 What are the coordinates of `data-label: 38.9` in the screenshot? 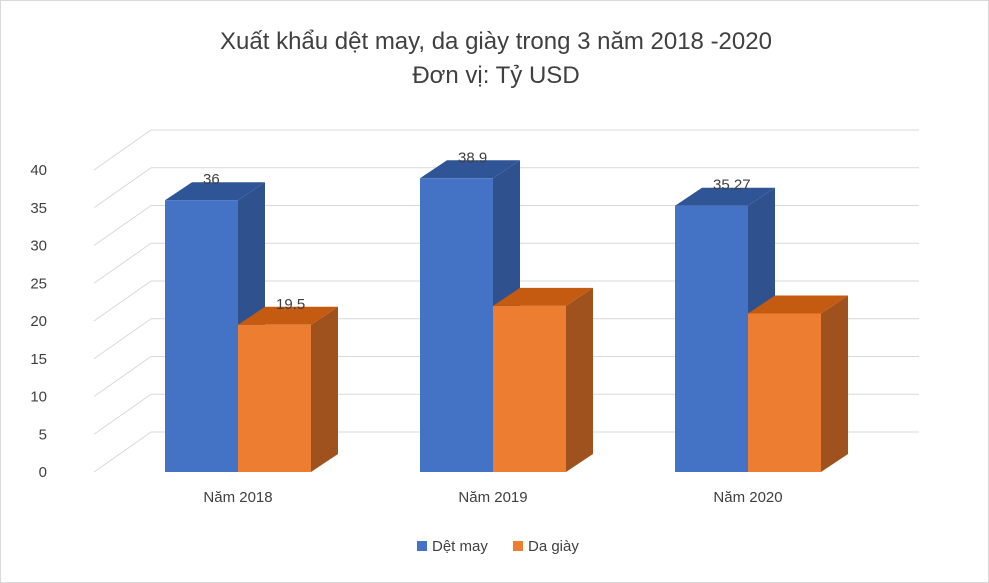 It's located at (472, 157).